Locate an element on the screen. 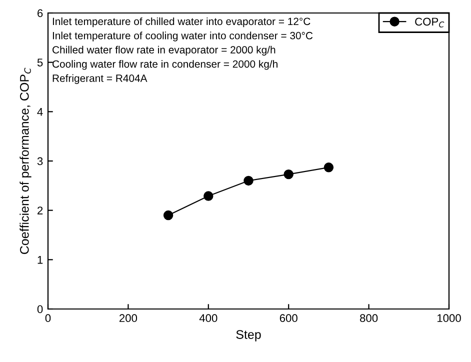 The height and width of the screenshot is (362, 471). y-tick-label: 6 is located at coordinates (40, 13).